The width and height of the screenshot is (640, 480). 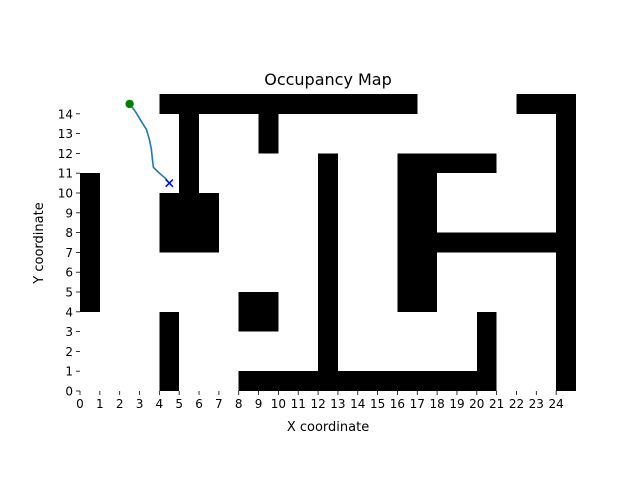 I want to click on x-tick-label: 21, so click(x=496, y=404).